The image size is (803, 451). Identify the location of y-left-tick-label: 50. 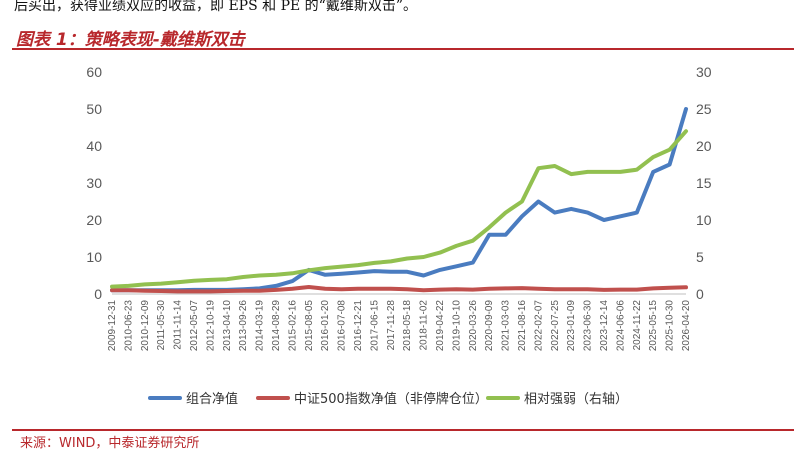
(94, 109).